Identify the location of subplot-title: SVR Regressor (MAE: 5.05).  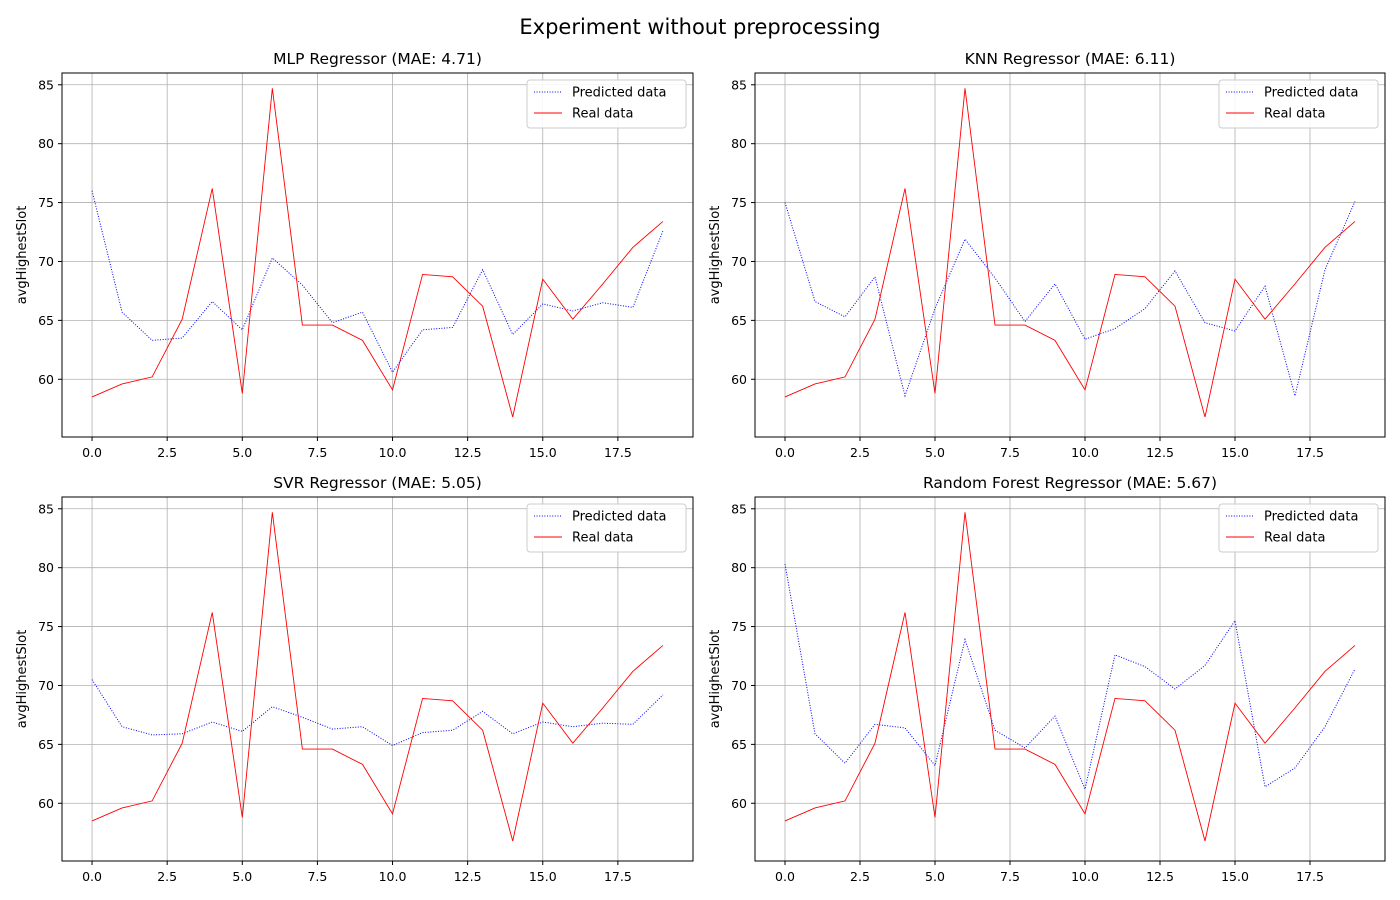
(377, 483).